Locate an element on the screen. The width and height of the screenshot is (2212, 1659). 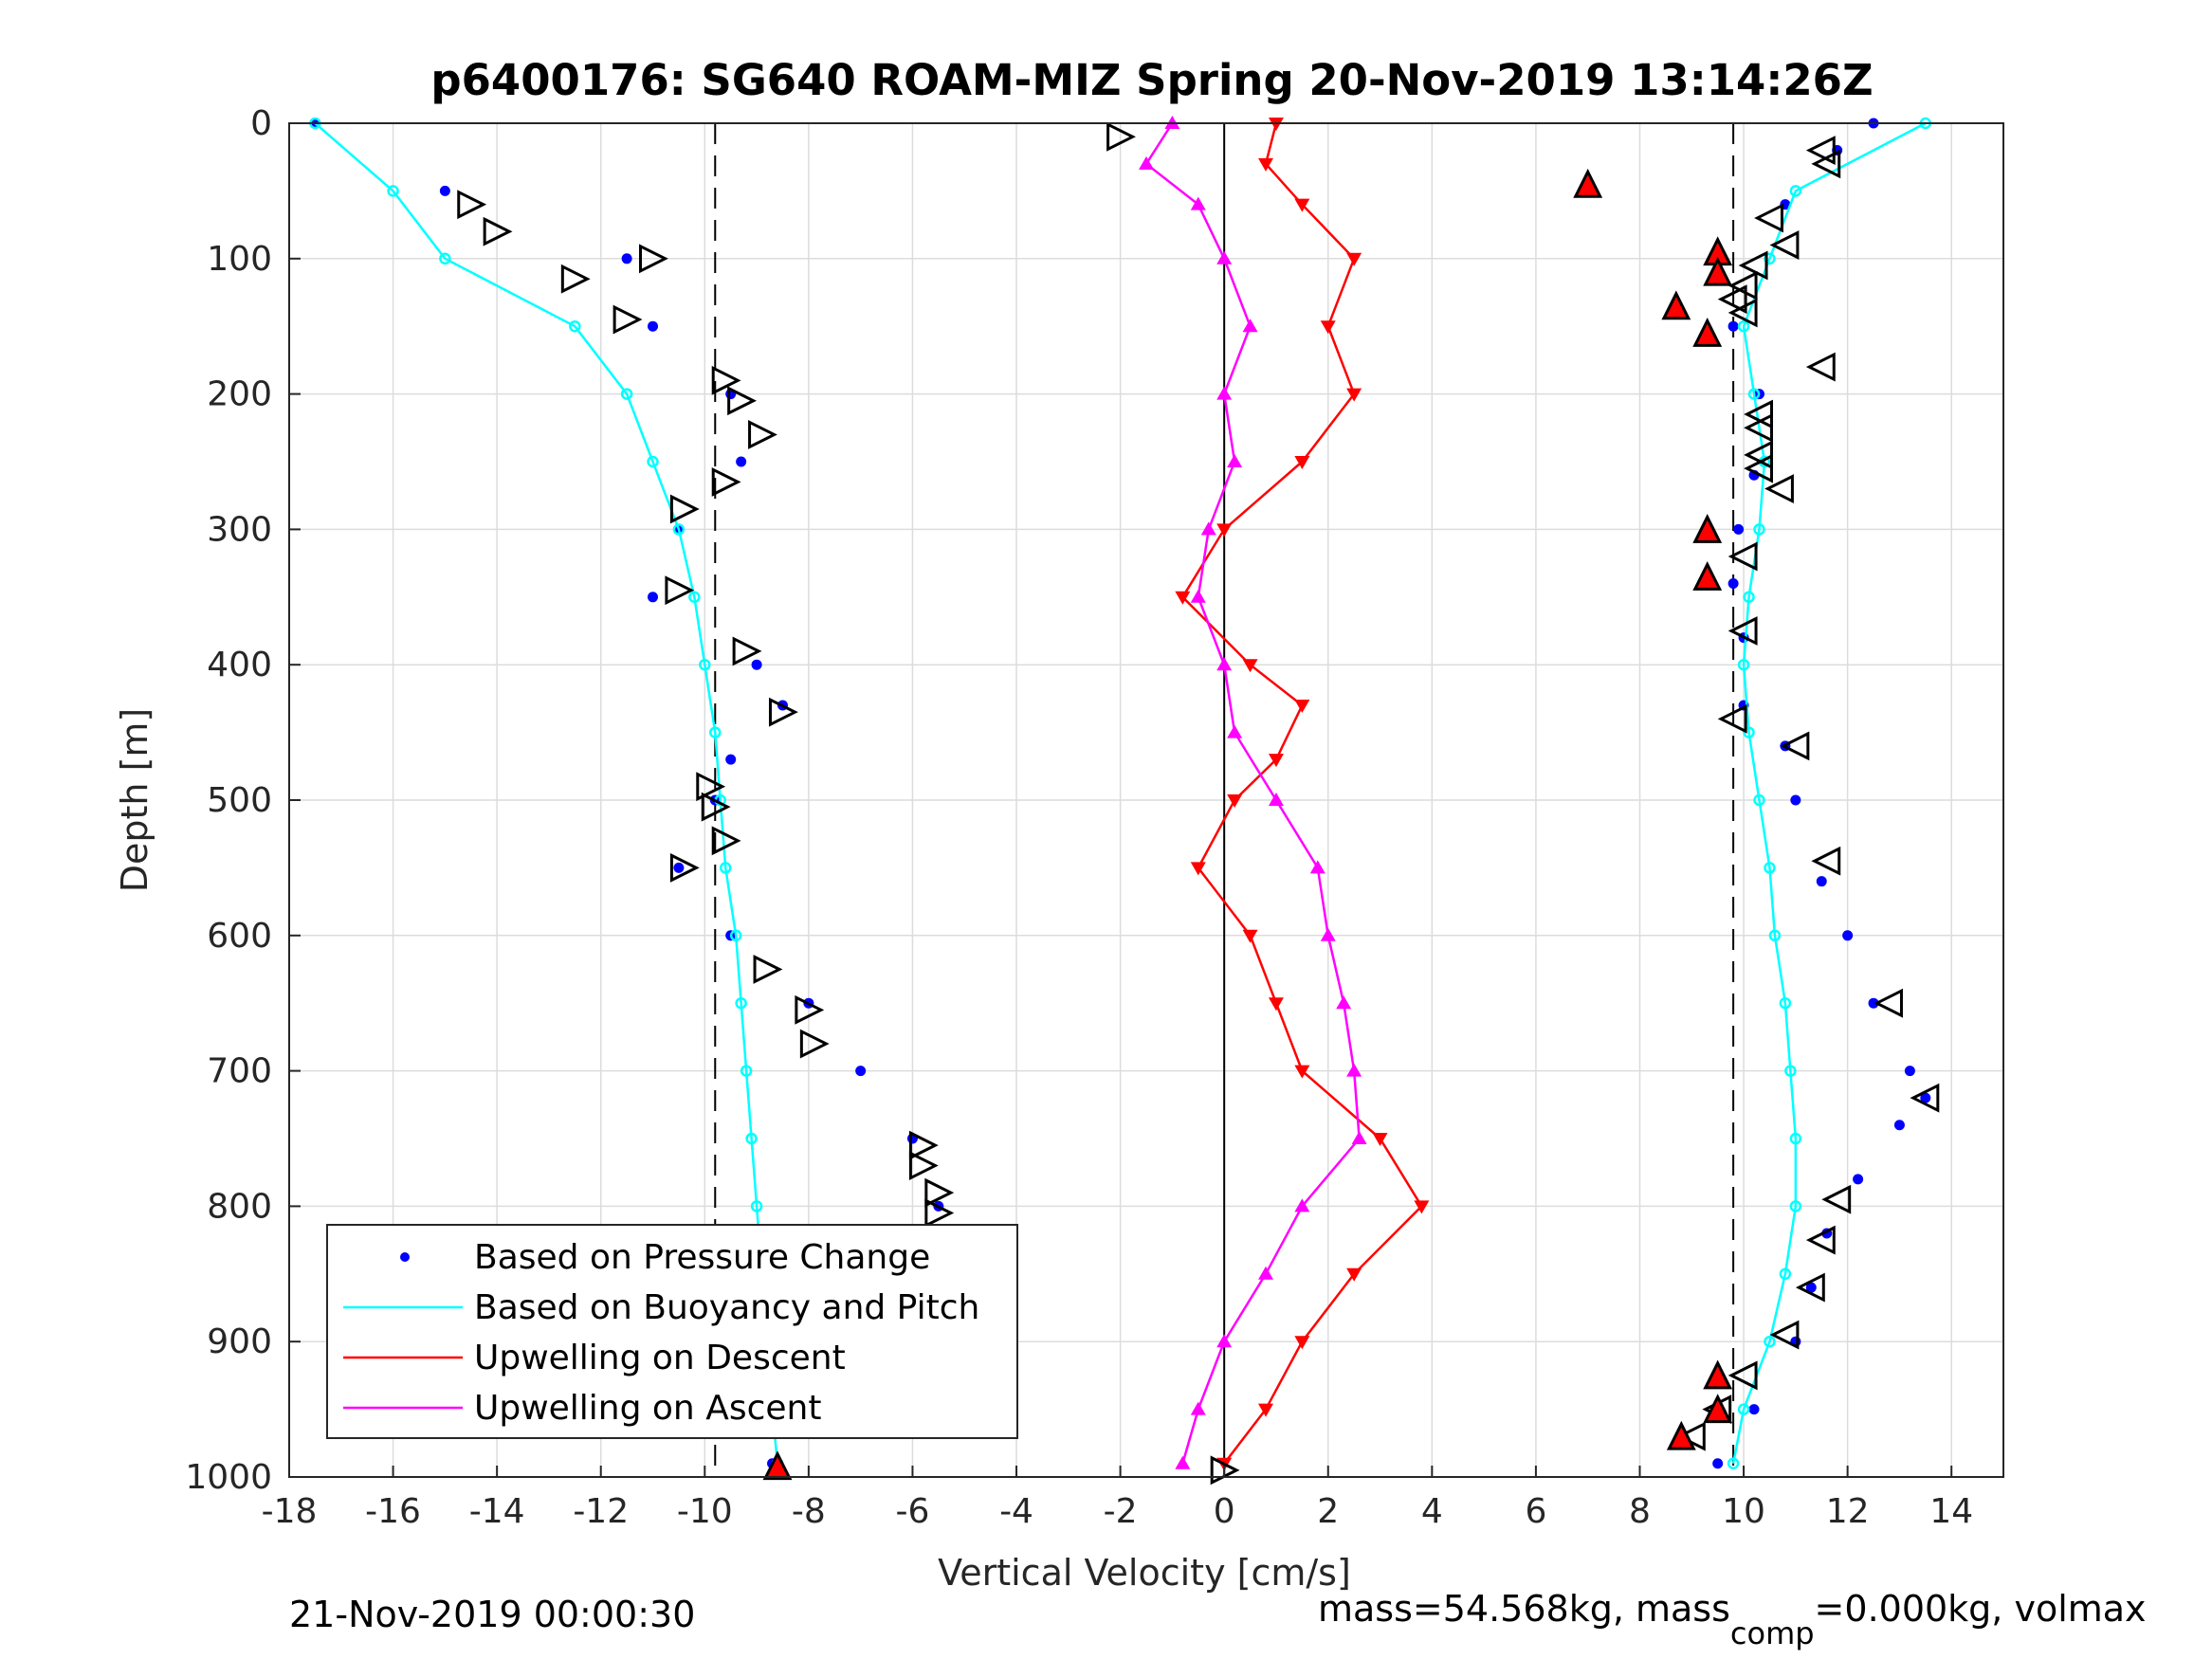
y-tick-label: 0 is located at coordinates (261, 123).